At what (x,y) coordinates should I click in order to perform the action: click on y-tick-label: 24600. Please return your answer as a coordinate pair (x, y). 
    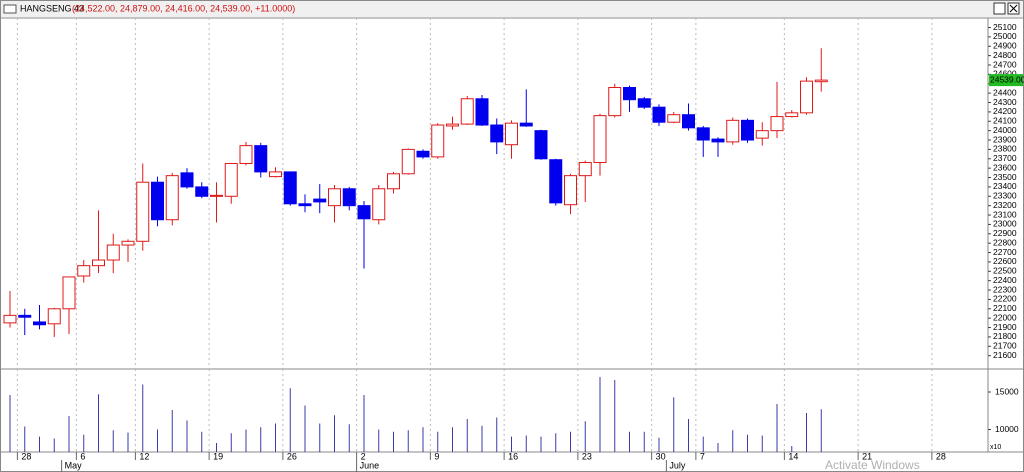
    Looking at the image, I should click on (1005, 74).